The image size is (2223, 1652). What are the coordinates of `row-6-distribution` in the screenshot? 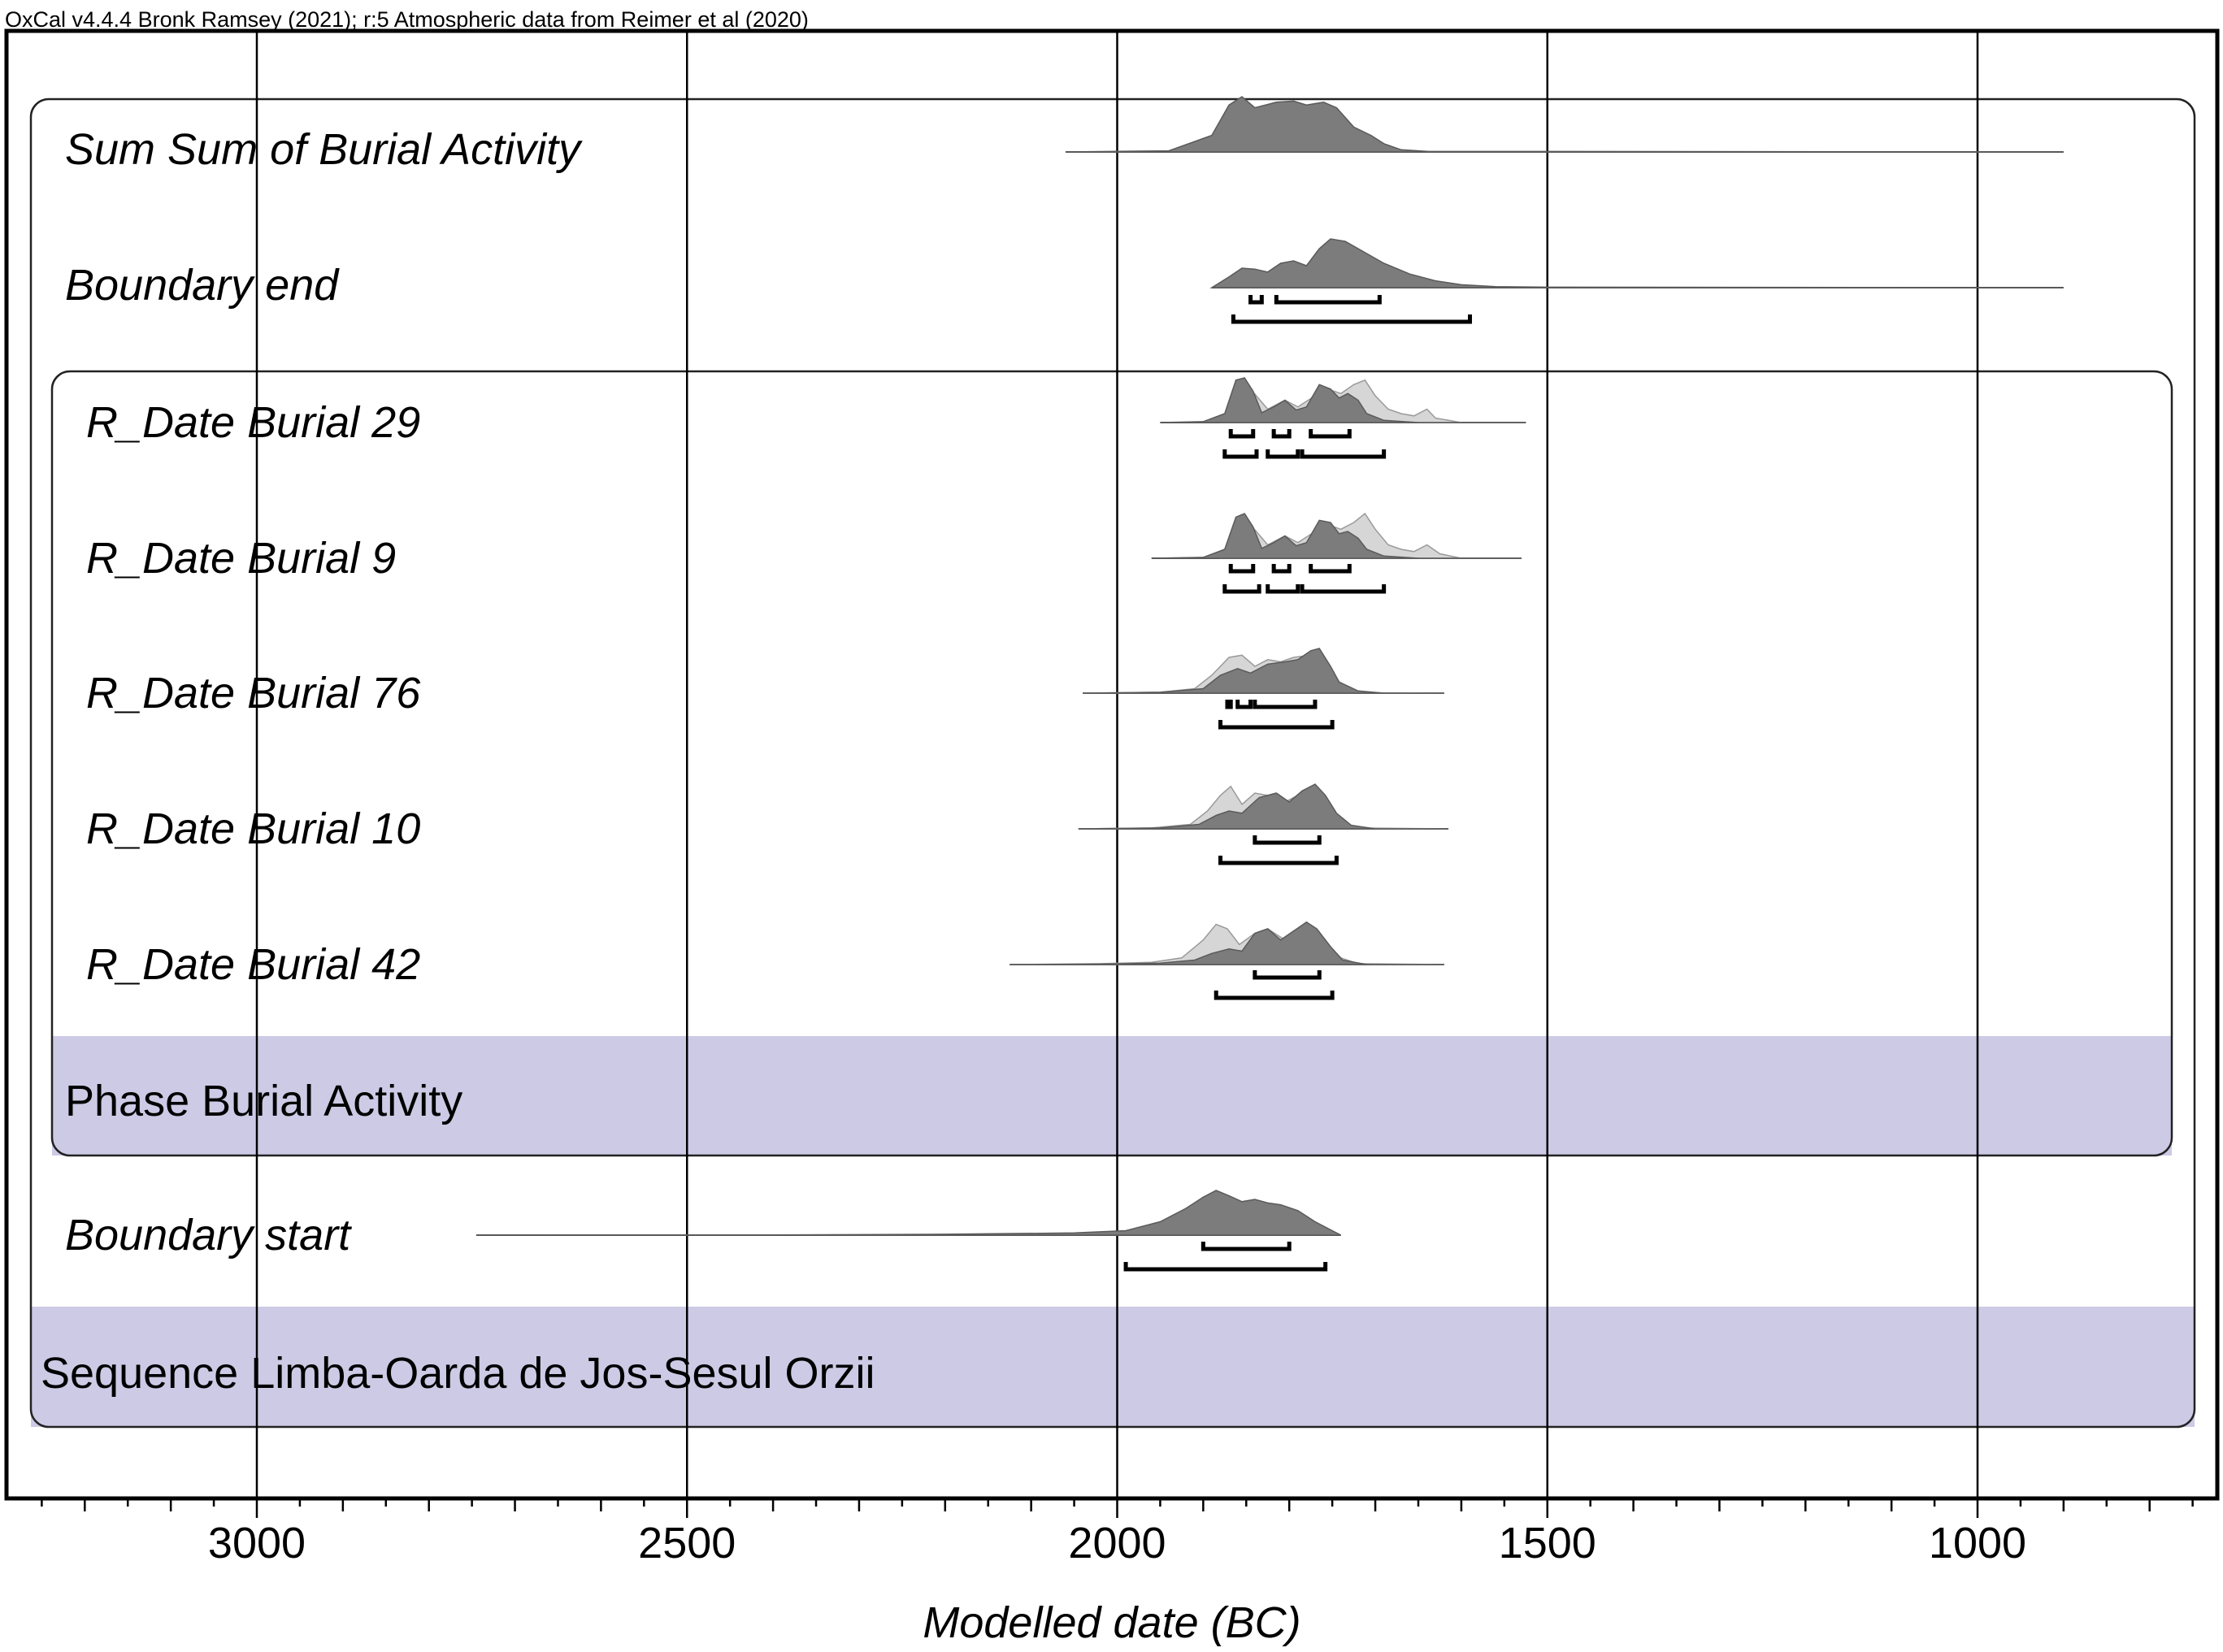 It's located at (1226, 960).